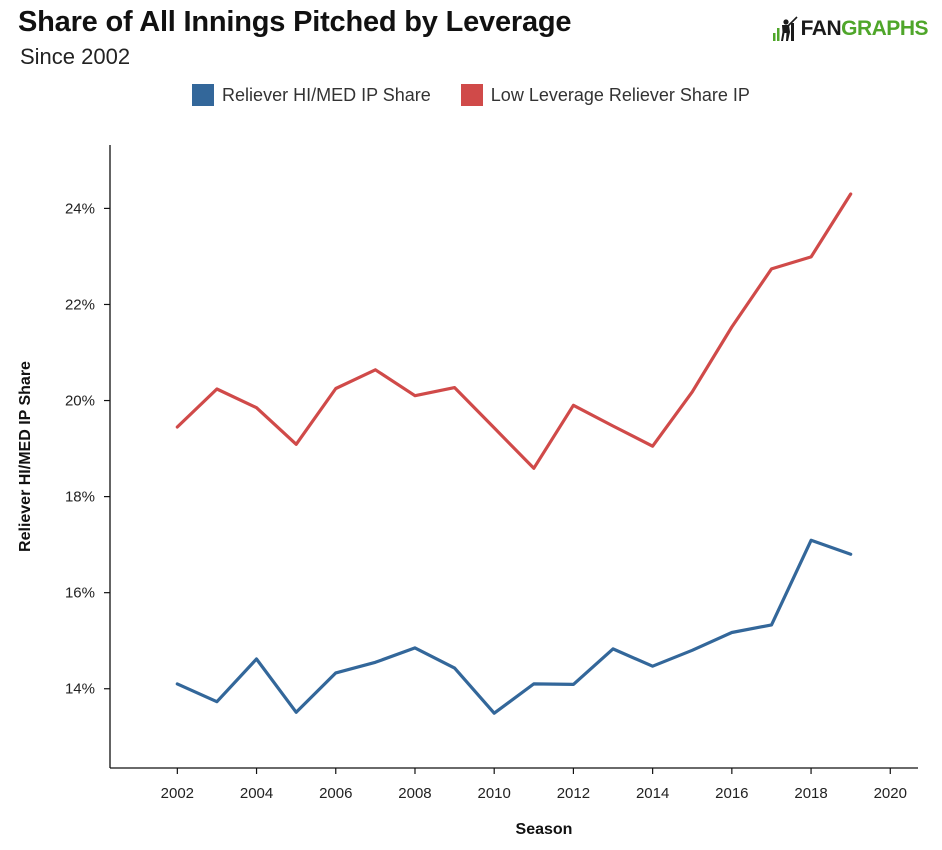 This screenshot has height=850, width=942. I want to click on fangraphs-logo: FAN GRAPHS, so click(849, 29).